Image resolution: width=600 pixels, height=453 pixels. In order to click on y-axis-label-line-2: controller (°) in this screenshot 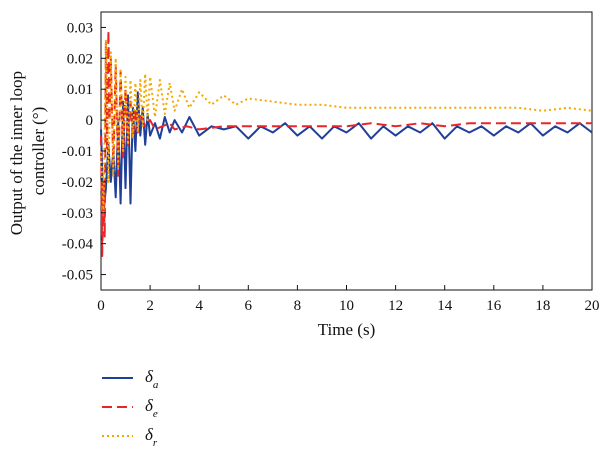, I will do `click(38, 151)`.